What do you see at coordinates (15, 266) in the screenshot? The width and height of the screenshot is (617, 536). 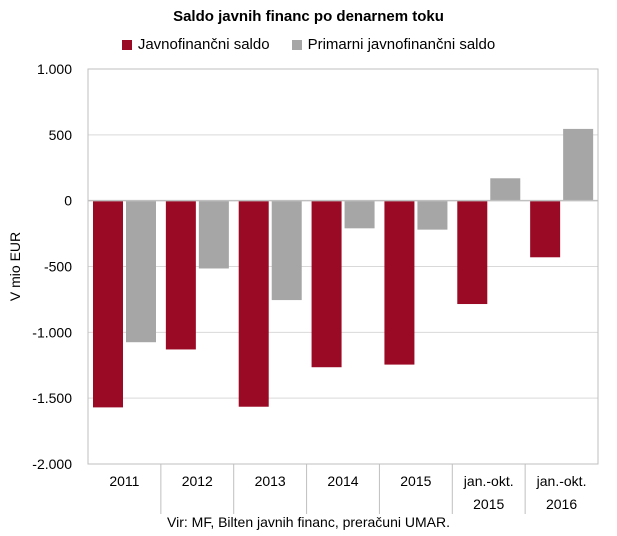 I see `y-axis-title: V mio EUR` at bounding box center [15, 266].